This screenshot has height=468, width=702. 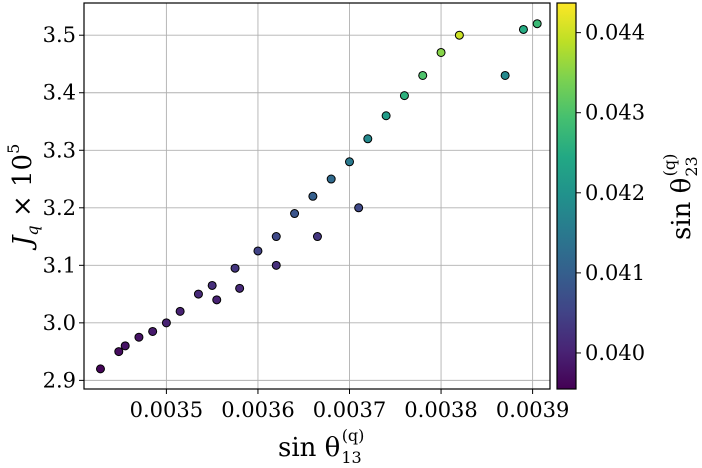 What do you see at coordinates (13, 149) in the screenshot?
I see `y-axis-label-sup: 5` at bounding box center [13, 149].